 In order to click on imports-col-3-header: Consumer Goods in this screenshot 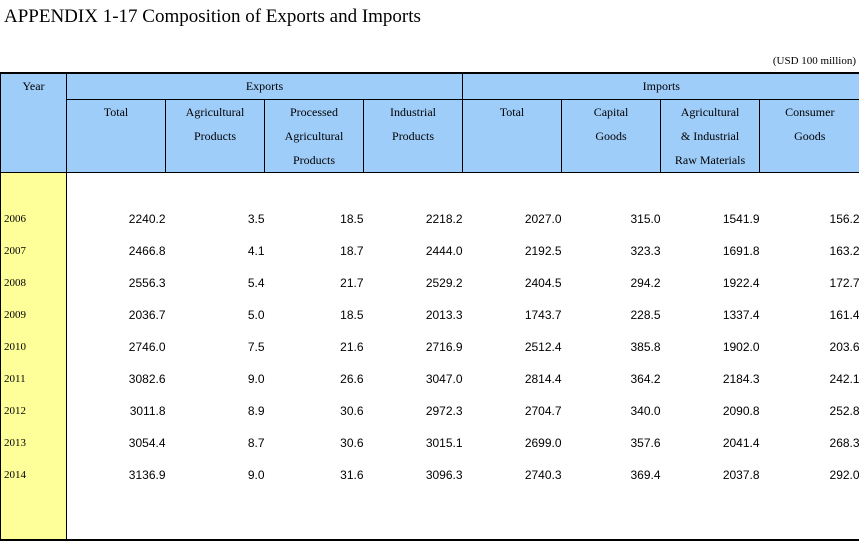, I will do `click(809, 136)`.